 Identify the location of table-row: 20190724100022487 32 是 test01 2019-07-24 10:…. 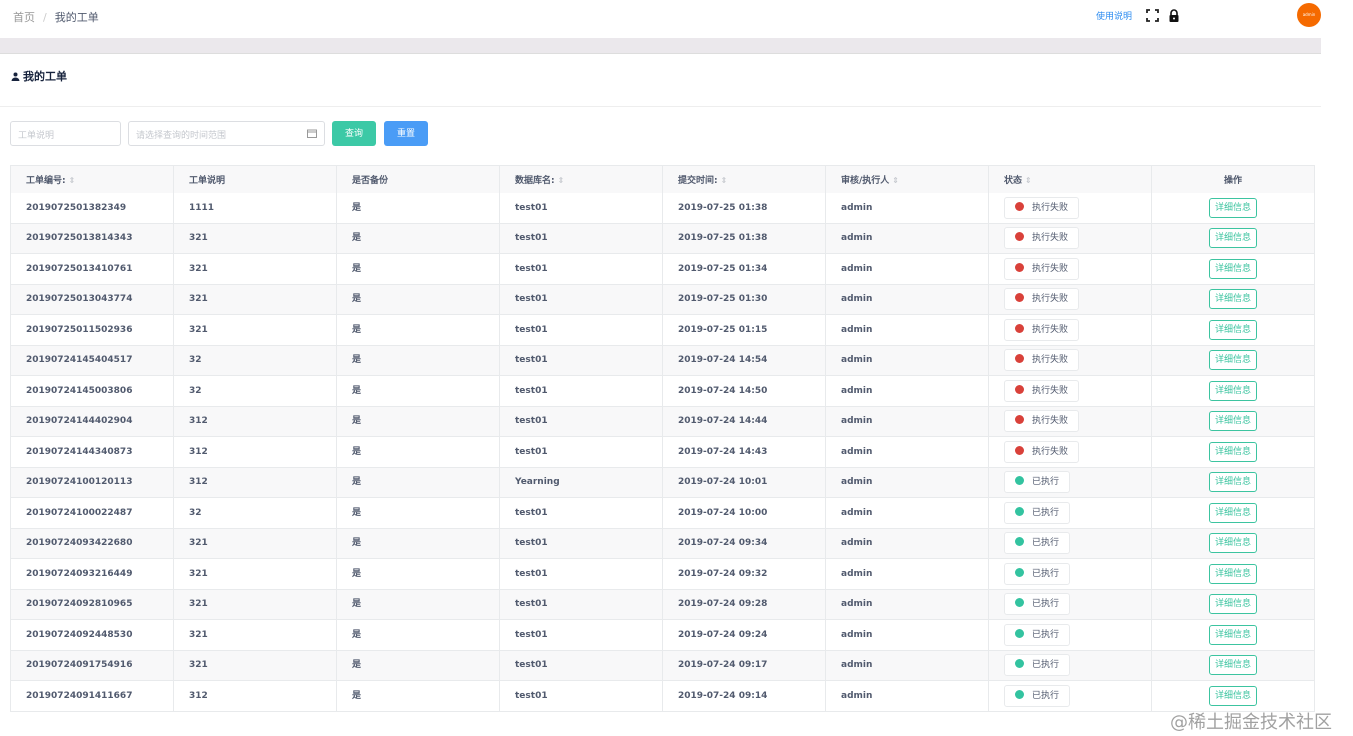
(662, 513).